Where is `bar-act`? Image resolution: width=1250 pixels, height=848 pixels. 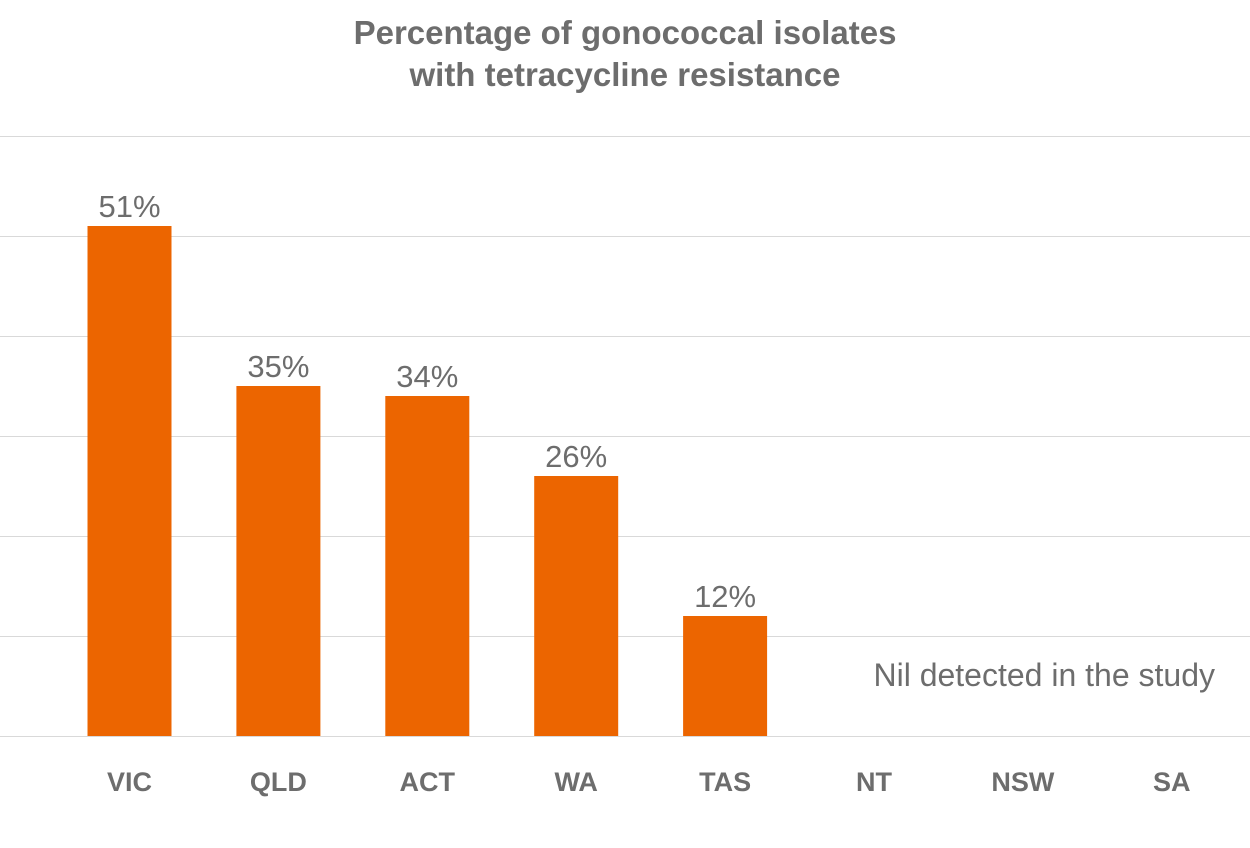 bar-act is located at coordinates (427, 566).